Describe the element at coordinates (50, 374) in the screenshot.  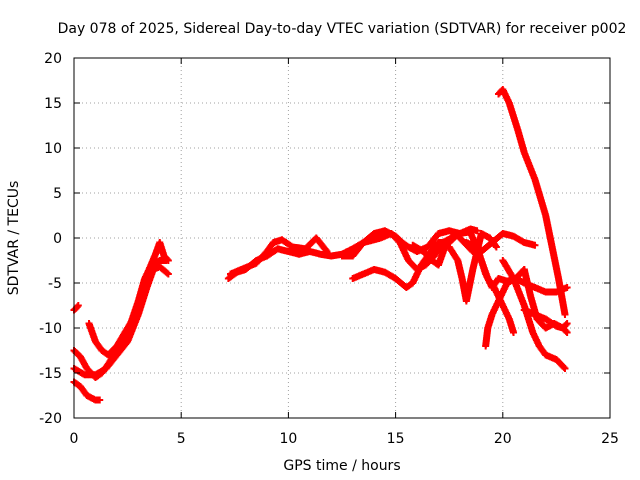
I see `y-tick-label: -15` at that location.